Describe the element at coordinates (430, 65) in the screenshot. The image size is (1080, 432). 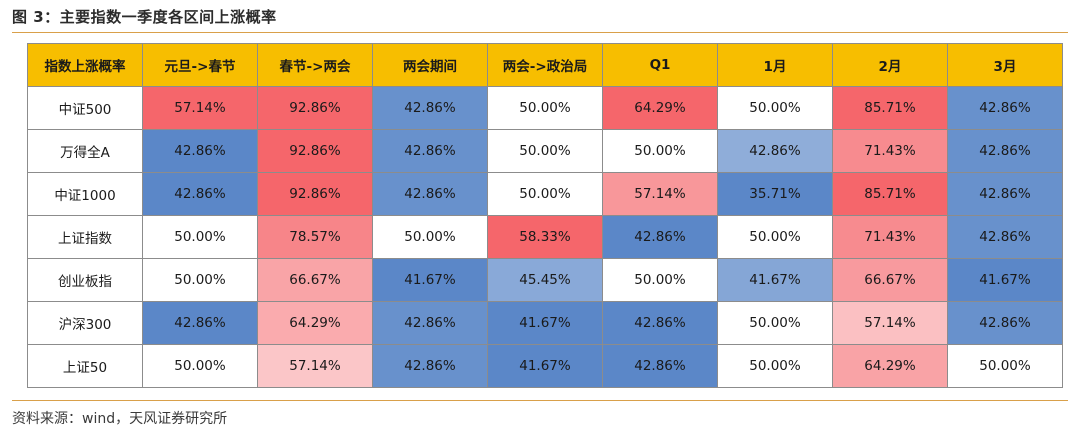
I see `column-header: 两会期间` at that location.